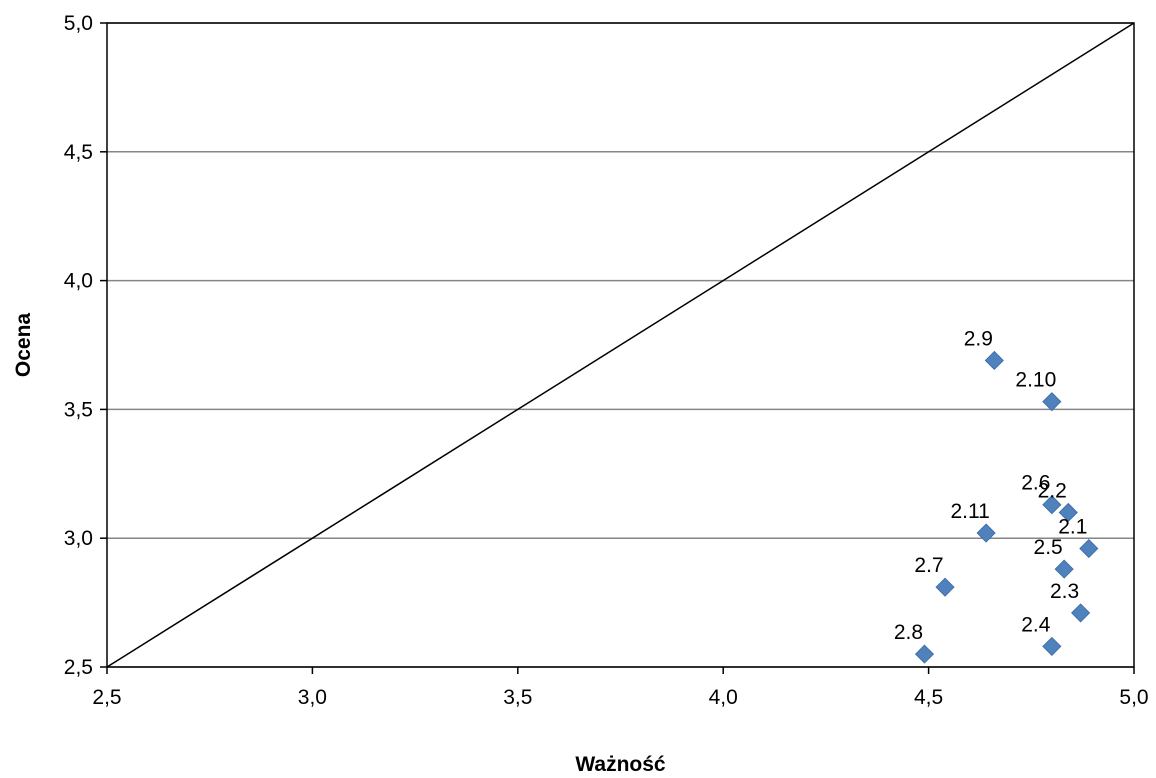 The width and height of the screenshot is (1156, 778). Describe the element at coordinates (1036, 624) in the screenshot. I see `data-label-2-4: 2.4` at that location.